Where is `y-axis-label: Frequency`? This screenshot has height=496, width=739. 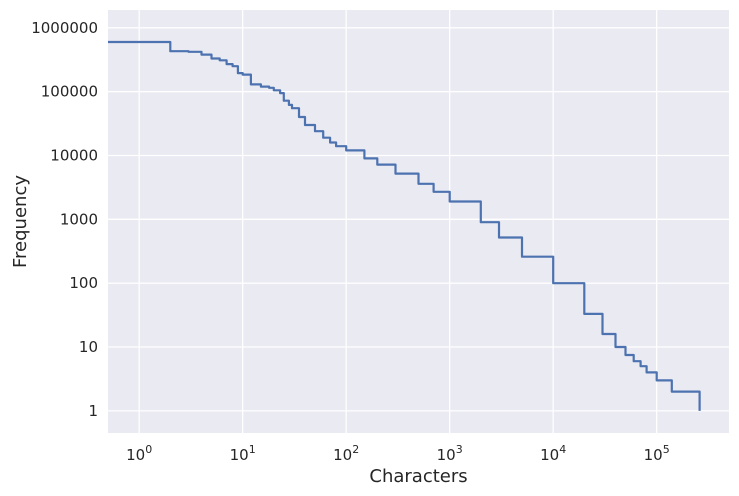
y-axis-label: Frequency is located at coordinates (20, 221).